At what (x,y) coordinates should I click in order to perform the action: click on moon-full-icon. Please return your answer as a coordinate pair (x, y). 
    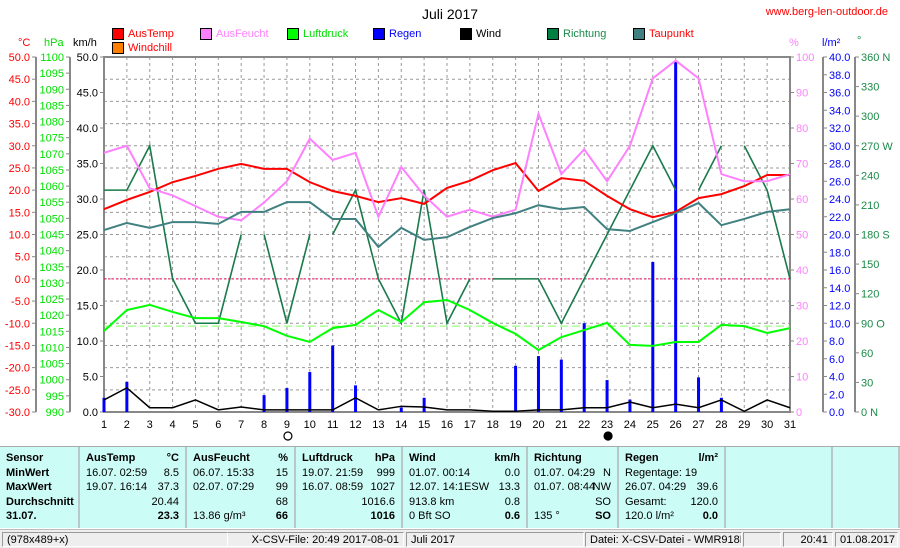
    Looking at the image, I should click on (288, 436).